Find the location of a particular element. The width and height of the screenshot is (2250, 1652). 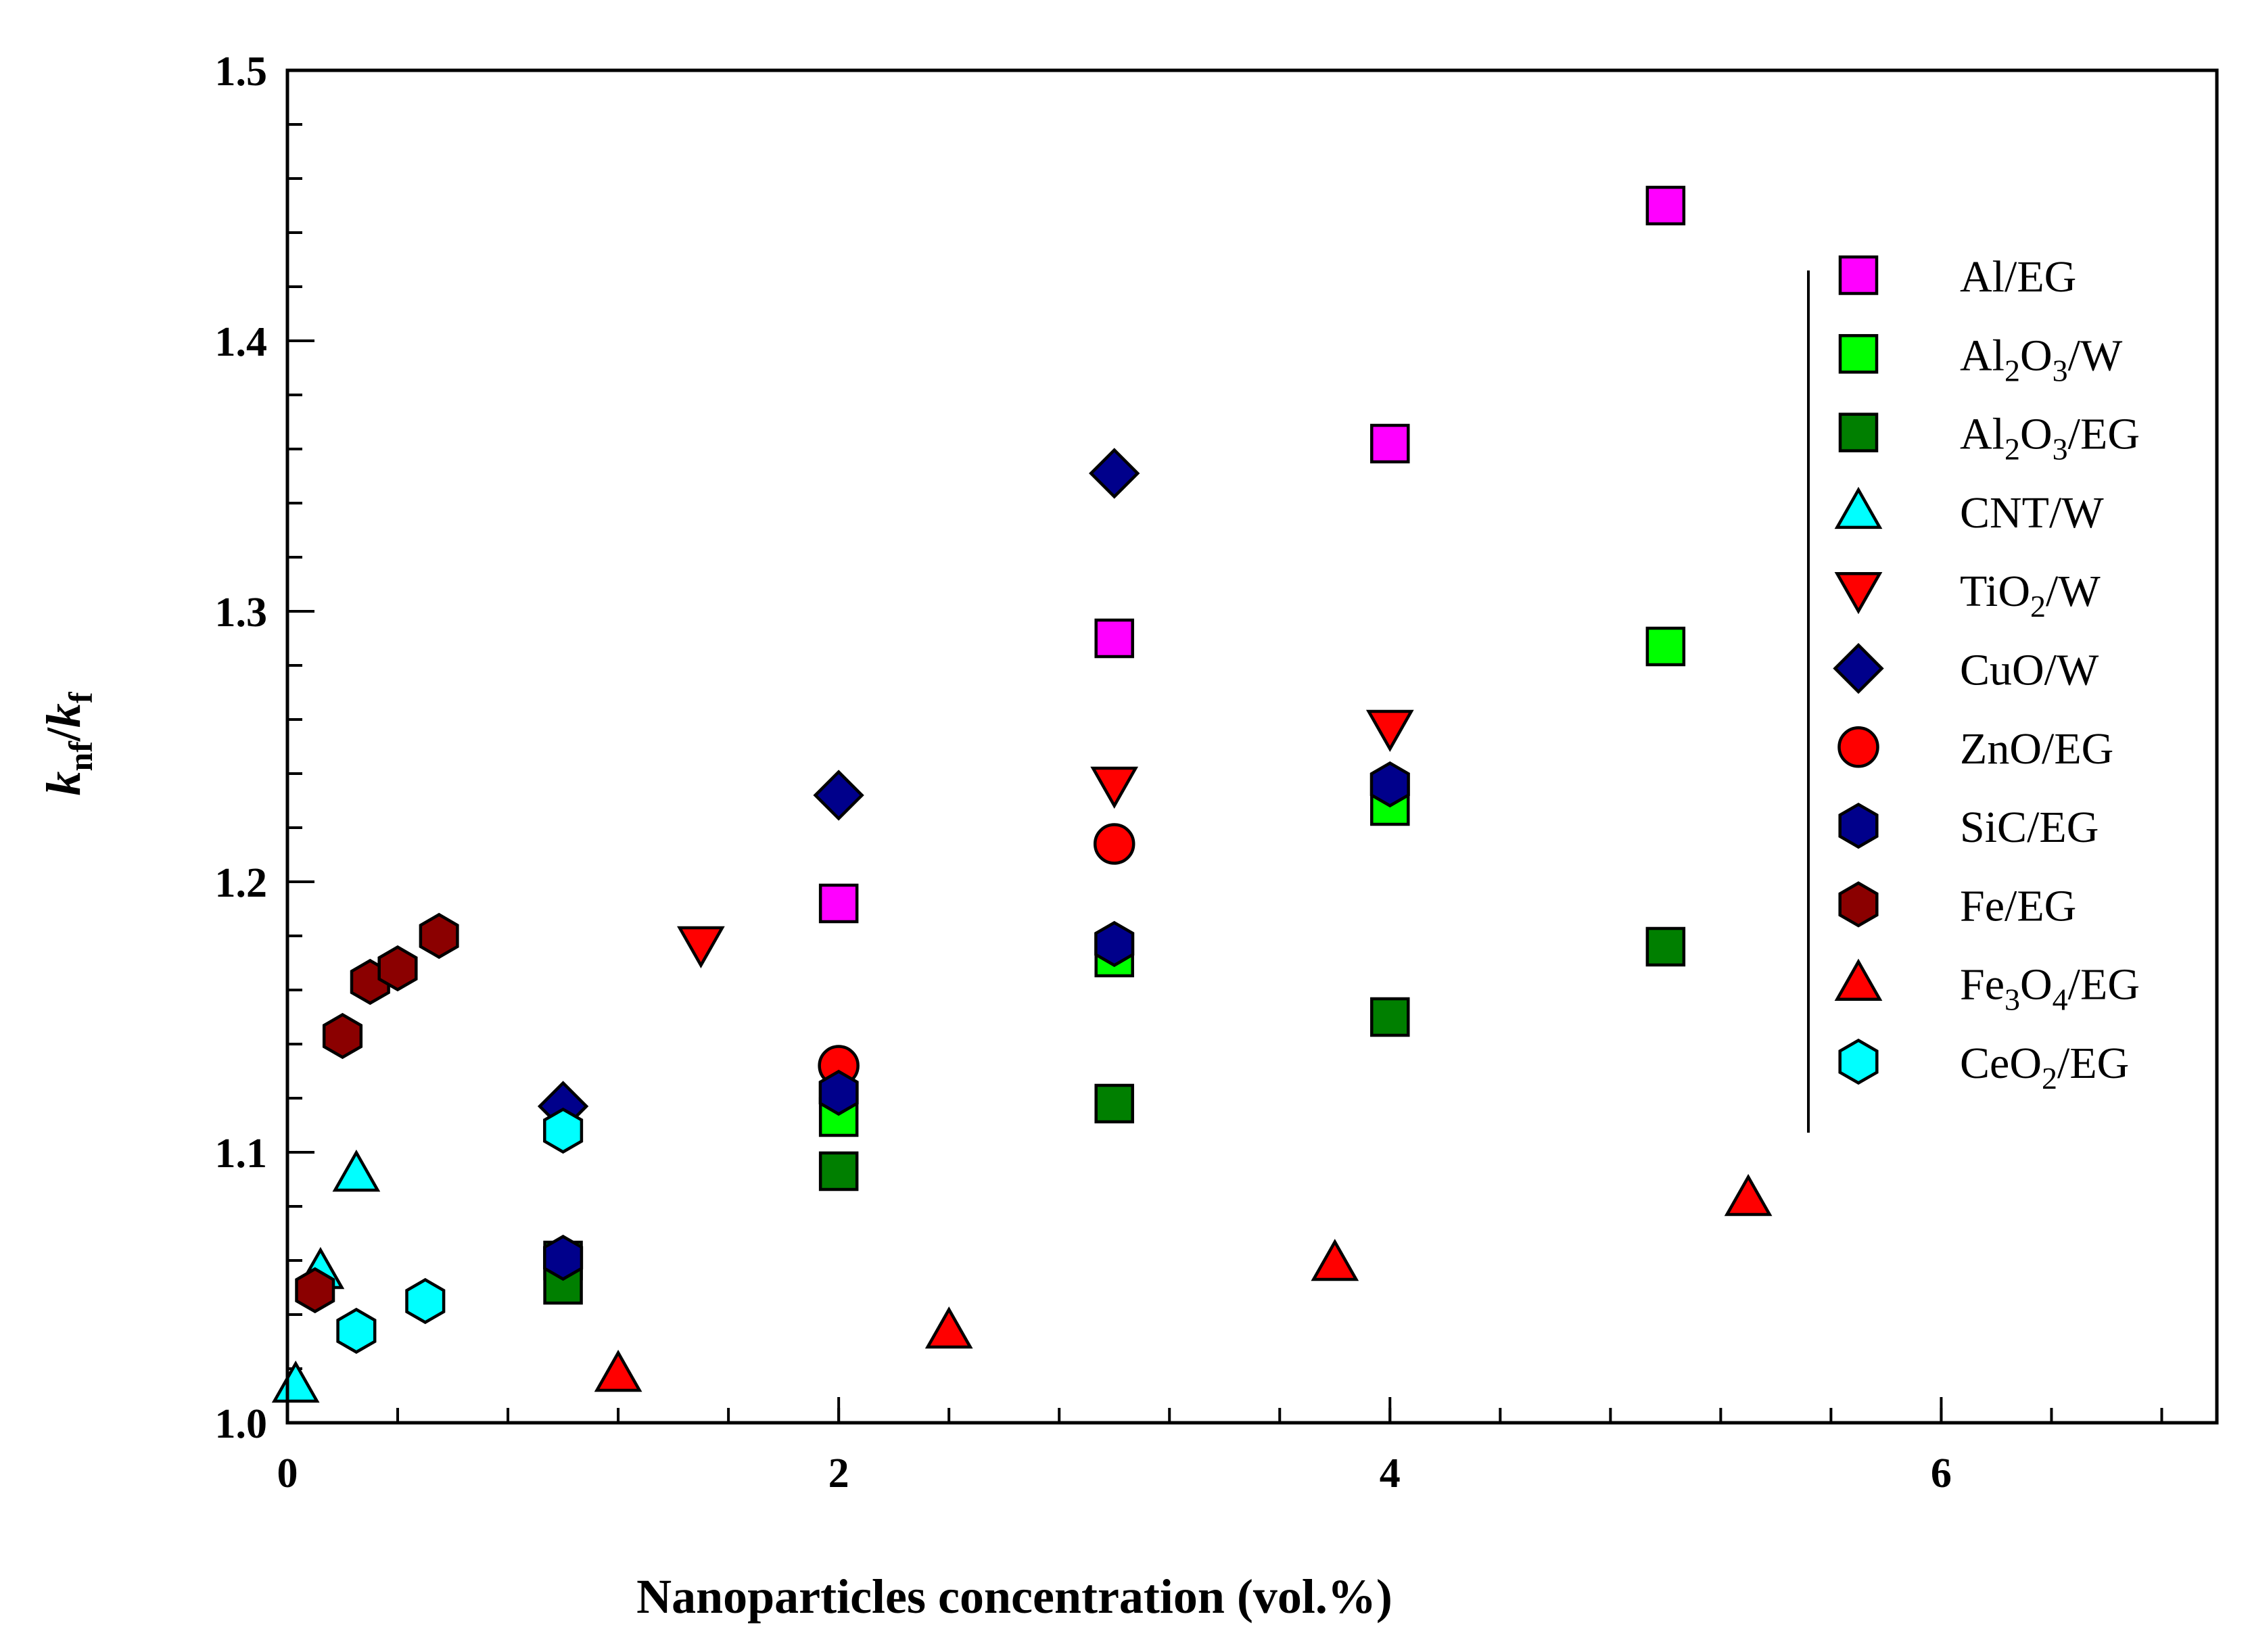

y-axis-title-k2: k is located at coordinates (64, 715).